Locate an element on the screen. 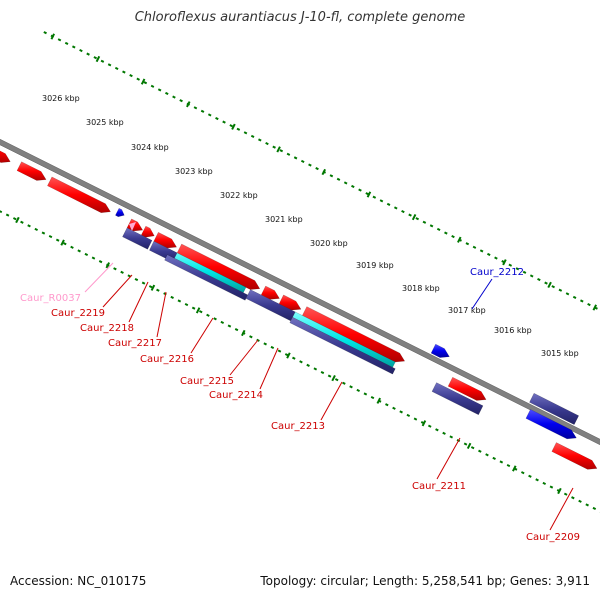  gene-label: Caur_2215 is located at coordinates (207, 381).